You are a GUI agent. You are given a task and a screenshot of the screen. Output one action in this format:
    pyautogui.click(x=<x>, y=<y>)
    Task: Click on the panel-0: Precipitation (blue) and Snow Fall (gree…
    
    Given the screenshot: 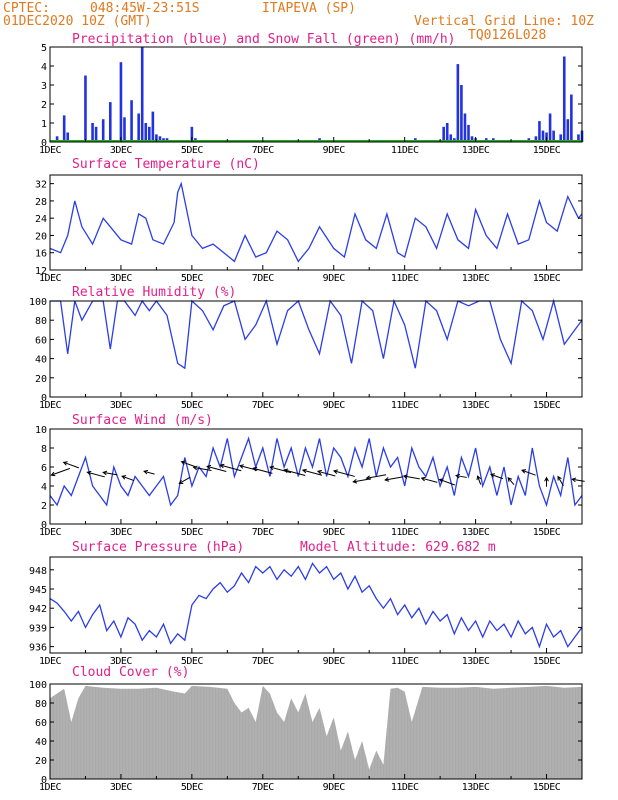 What is the action you would take?
    pyautogui.click(x=311, y=94)
    